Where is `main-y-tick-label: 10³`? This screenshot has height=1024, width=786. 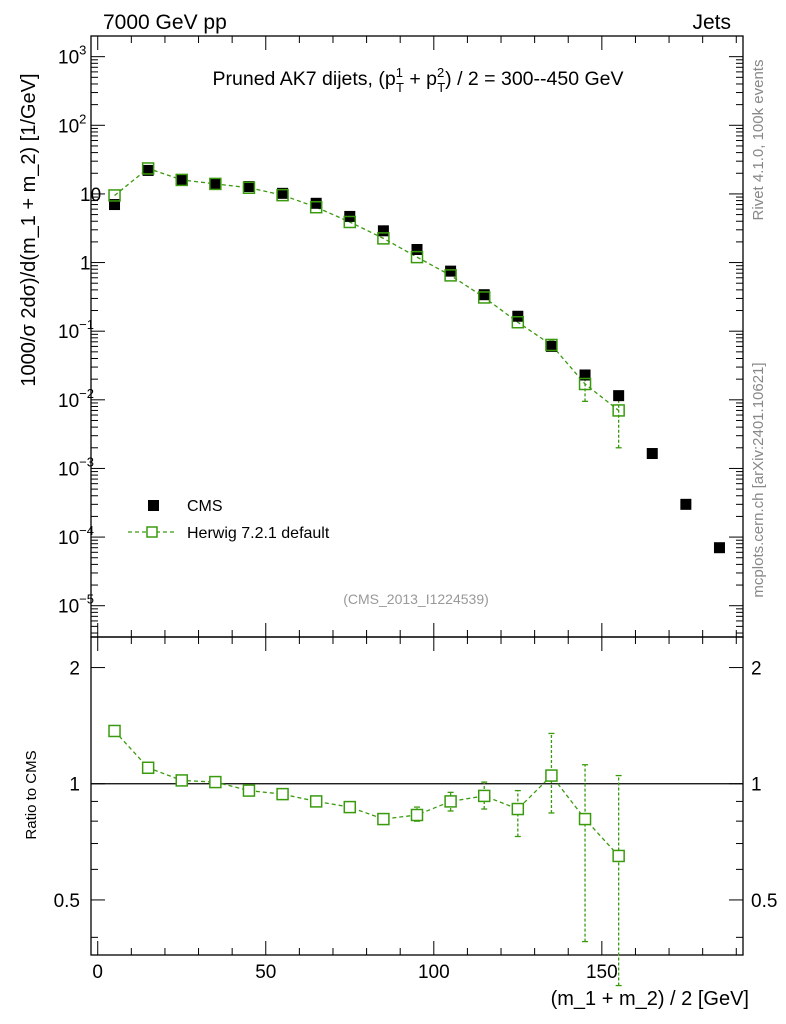 main-y-tick-label: 10³ is located at coordinates (72, 56).